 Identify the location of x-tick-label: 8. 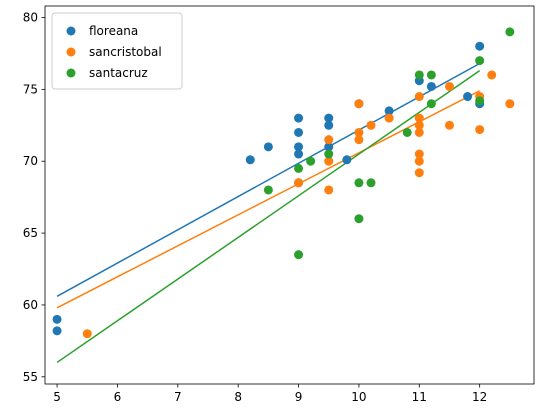
(238, 397).